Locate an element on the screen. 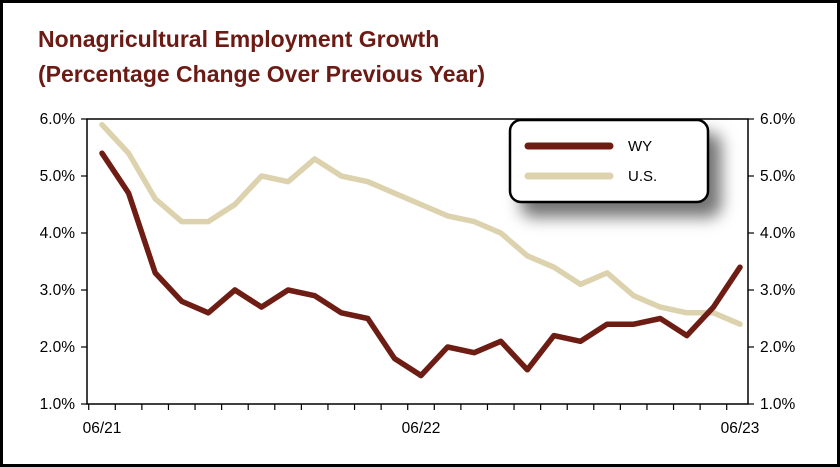 The width and height of the screenshot is (840, 467). y-tick-label-right: 2.0% is located at coordinates (778, 347).